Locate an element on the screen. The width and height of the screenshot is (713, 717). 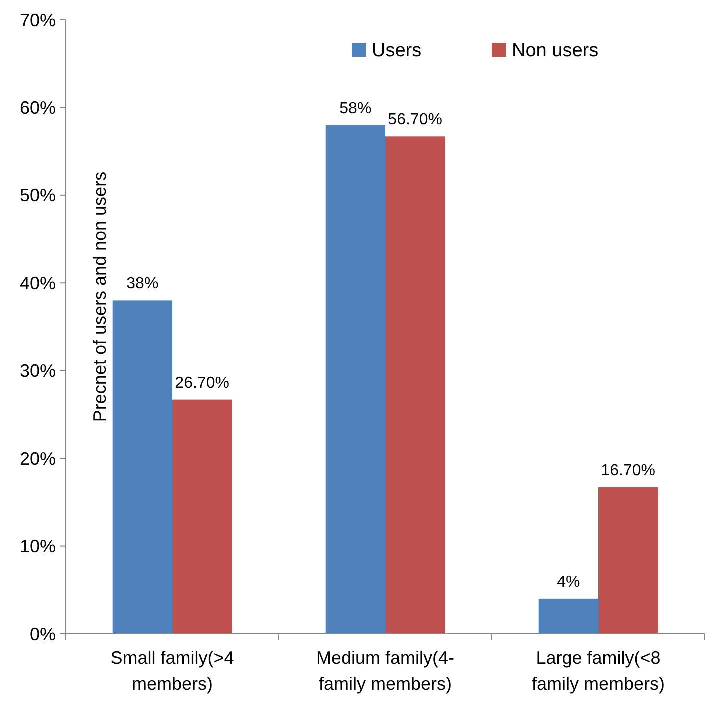
x-tick-label: Medium family(4- family members) is located at coordinates (385, 671).